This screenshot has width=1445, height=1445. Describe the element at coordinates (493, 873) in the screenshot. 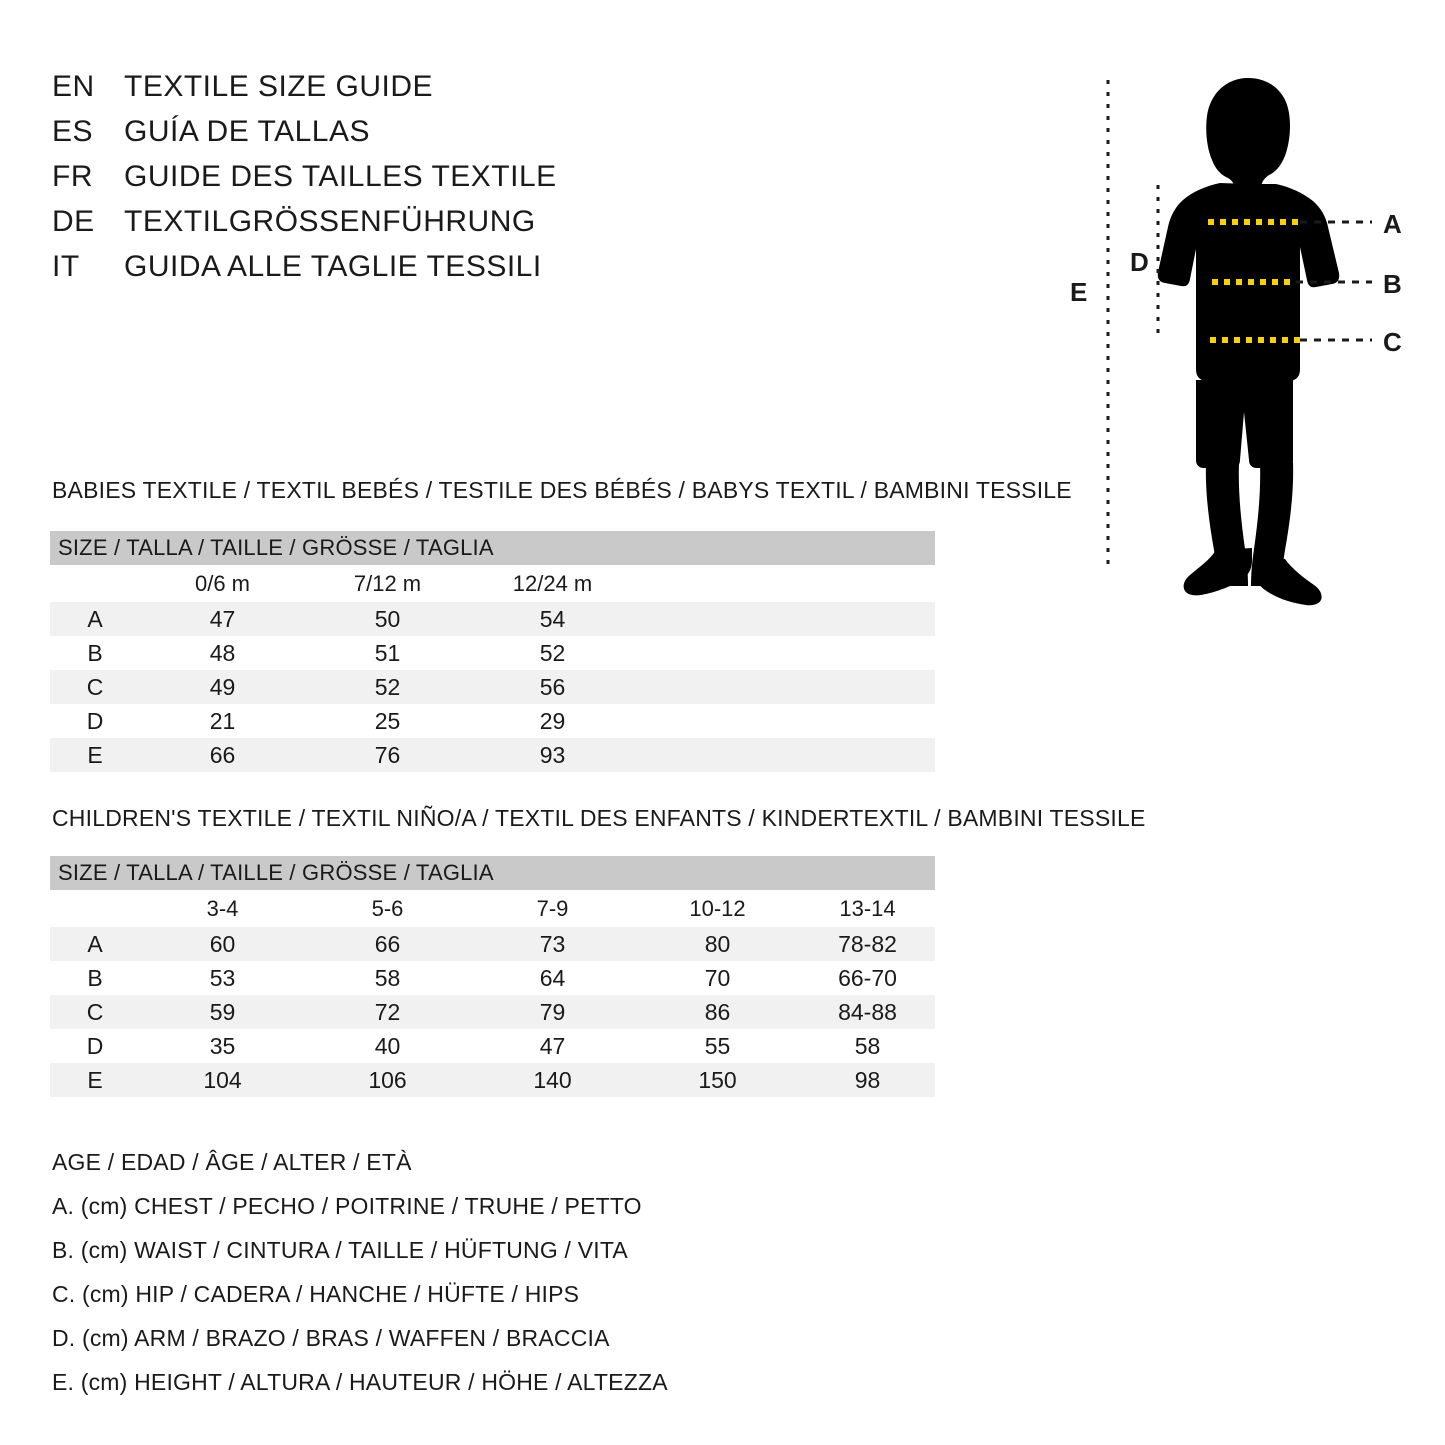

I see `children-band-label: SIZE / TALLA / TAILLE / GRÖSSE / TAGLIA` at that location.